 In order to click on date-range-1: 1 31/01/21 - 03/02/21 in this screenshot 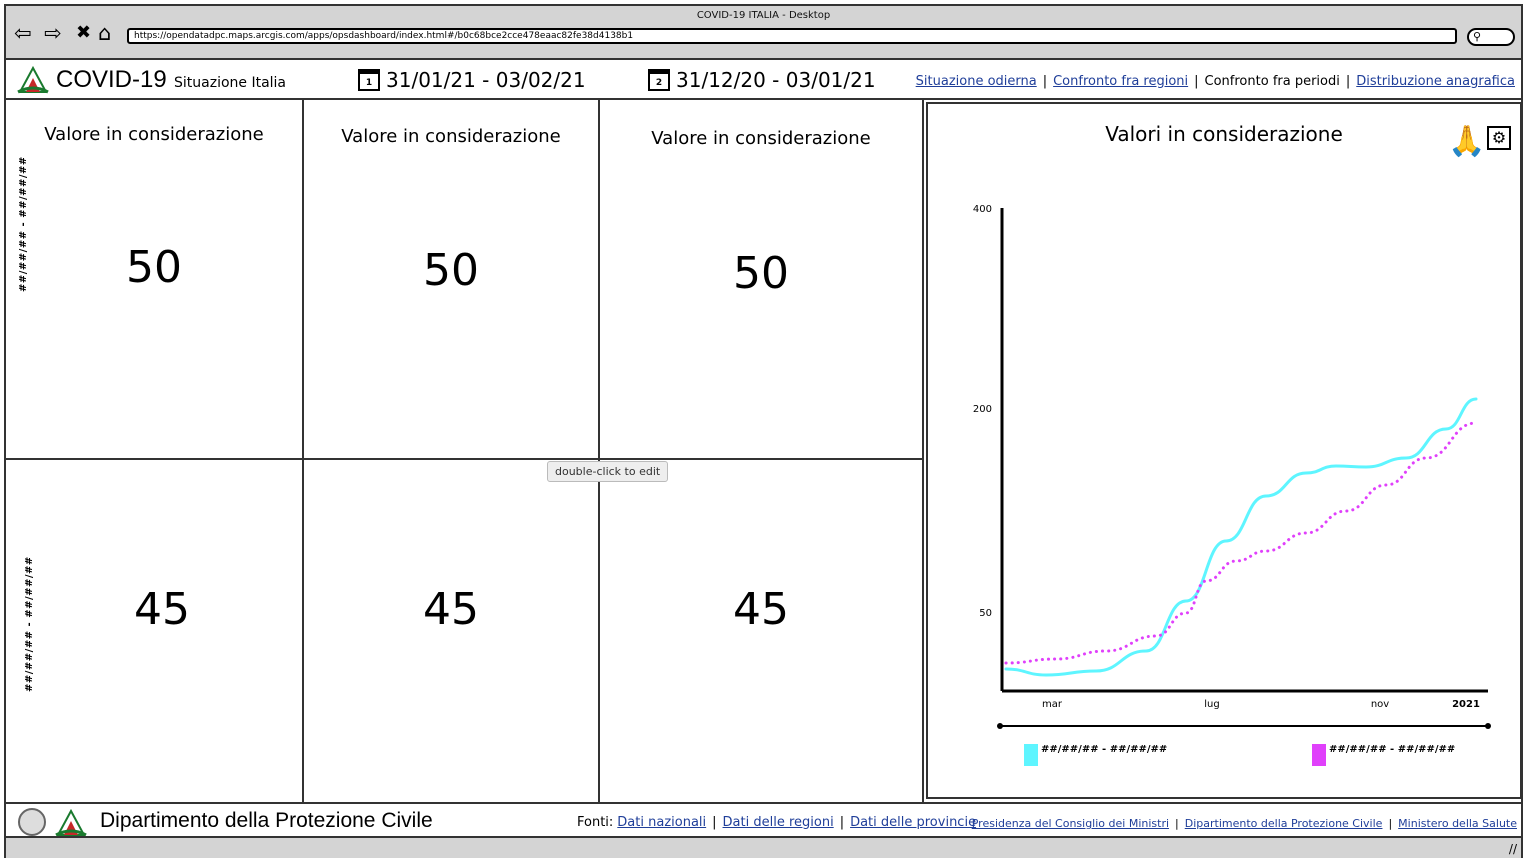, I will do `click(472, 80)`.